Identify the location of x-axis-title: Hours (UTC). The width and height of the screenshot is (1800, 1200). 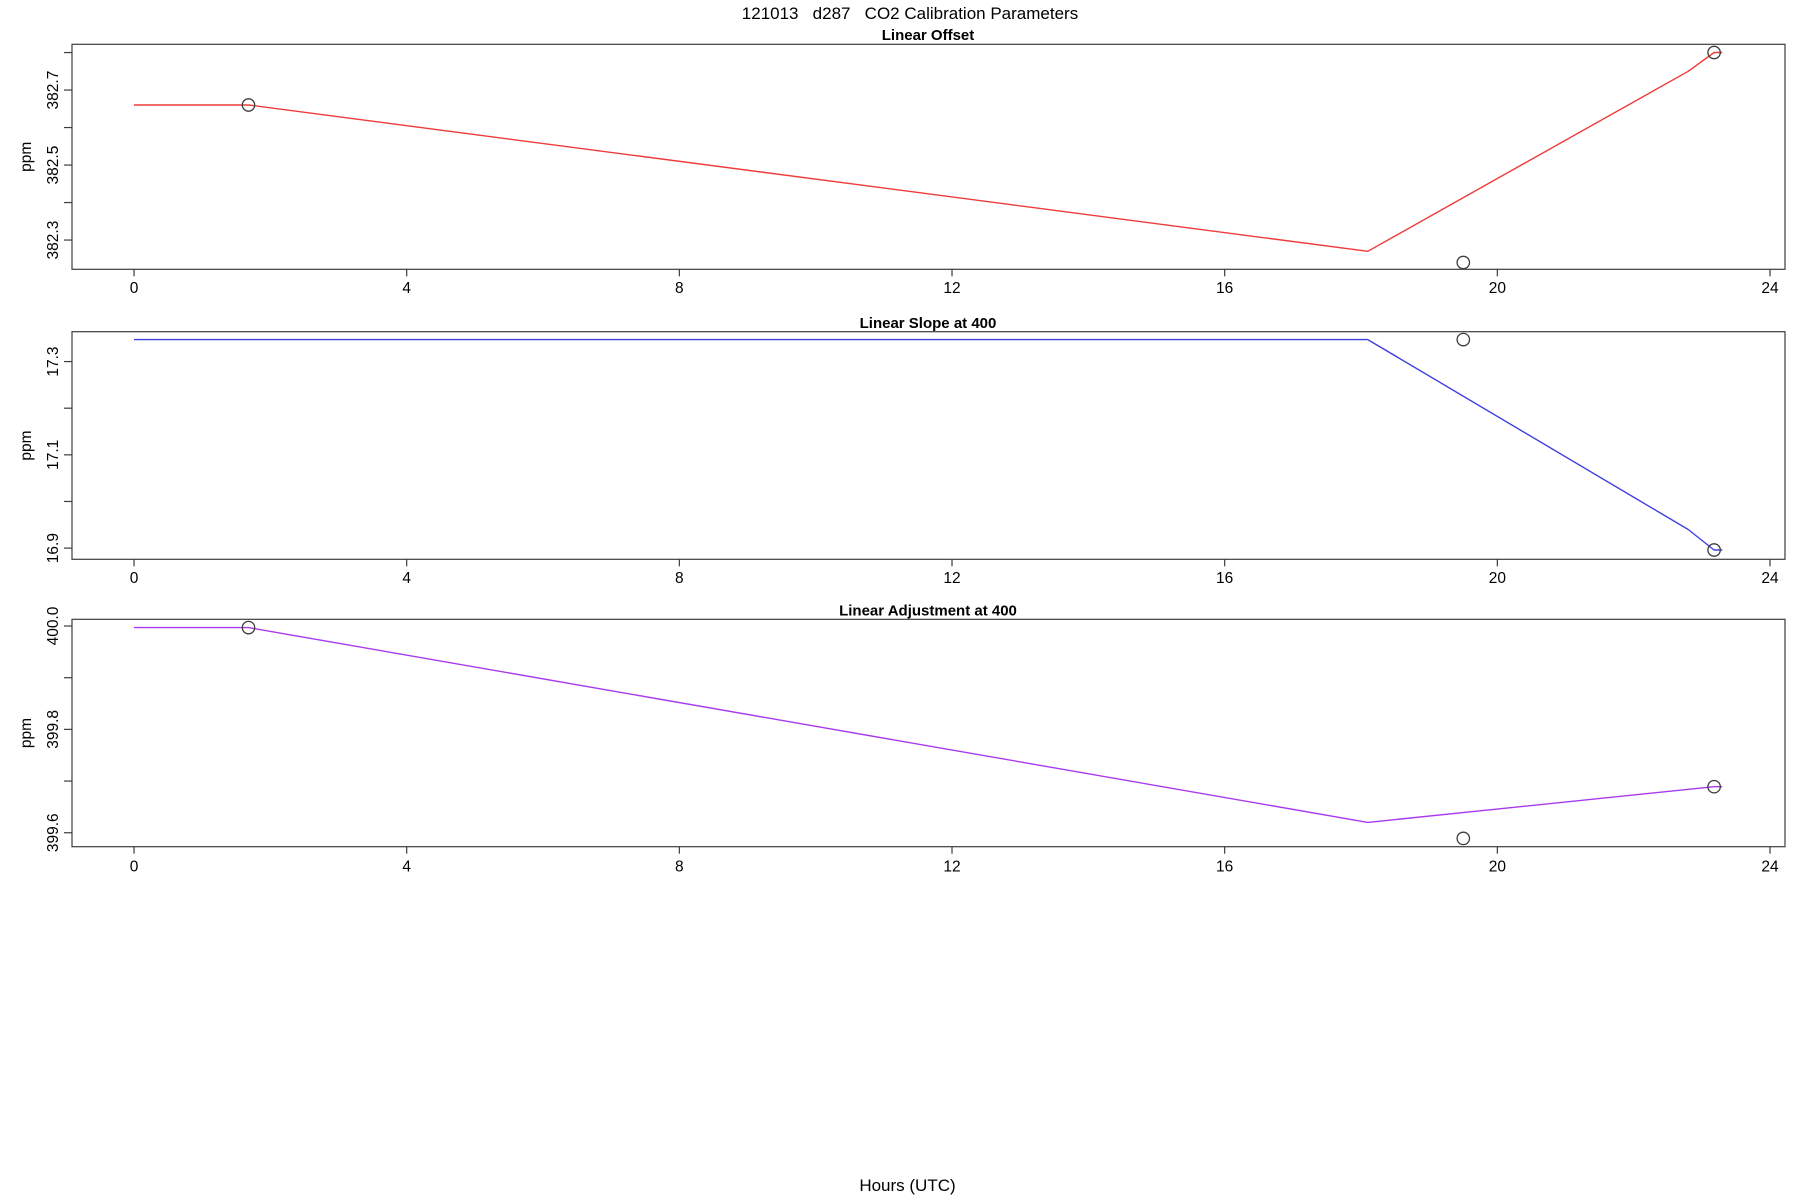
(907, 1185).